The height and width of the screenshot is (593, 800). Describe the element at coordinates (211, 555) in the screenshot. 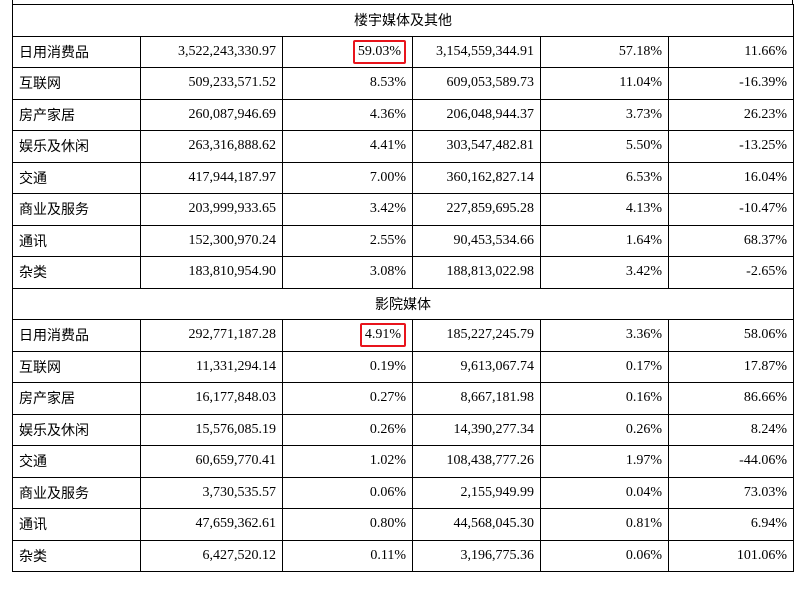

I see `current-amount-cell: 6,427,520.12` at that location.